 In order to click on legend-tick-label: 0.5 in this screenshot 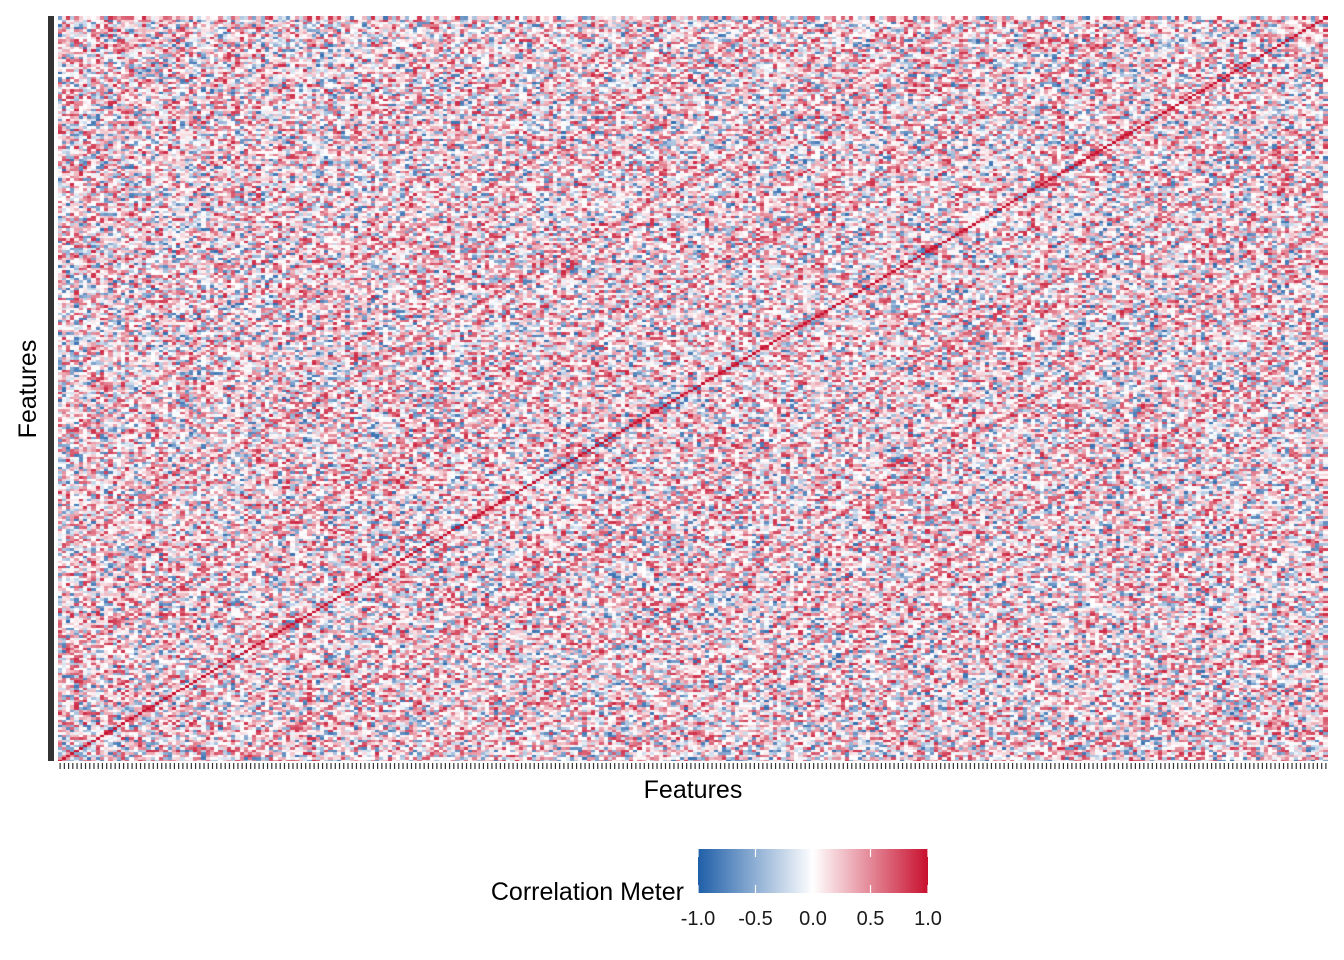, I will do `click(871, 919)`.